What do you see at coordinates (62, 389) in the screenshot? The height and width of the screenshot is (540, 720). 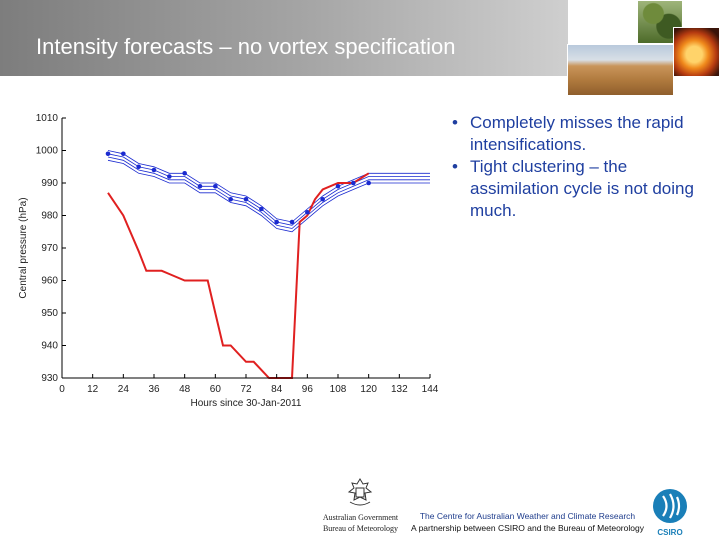 I see `x-tick-label: 0` at bounding box center [62, 389].